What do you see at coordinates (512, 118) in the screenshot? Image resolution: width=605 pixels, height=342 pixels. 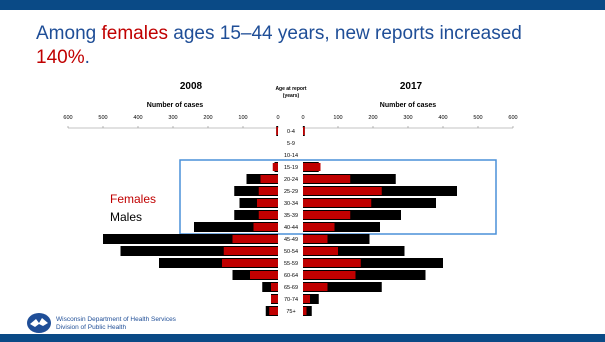 I see `x-tick-label-right: 600` at bounding box center [512, 118].